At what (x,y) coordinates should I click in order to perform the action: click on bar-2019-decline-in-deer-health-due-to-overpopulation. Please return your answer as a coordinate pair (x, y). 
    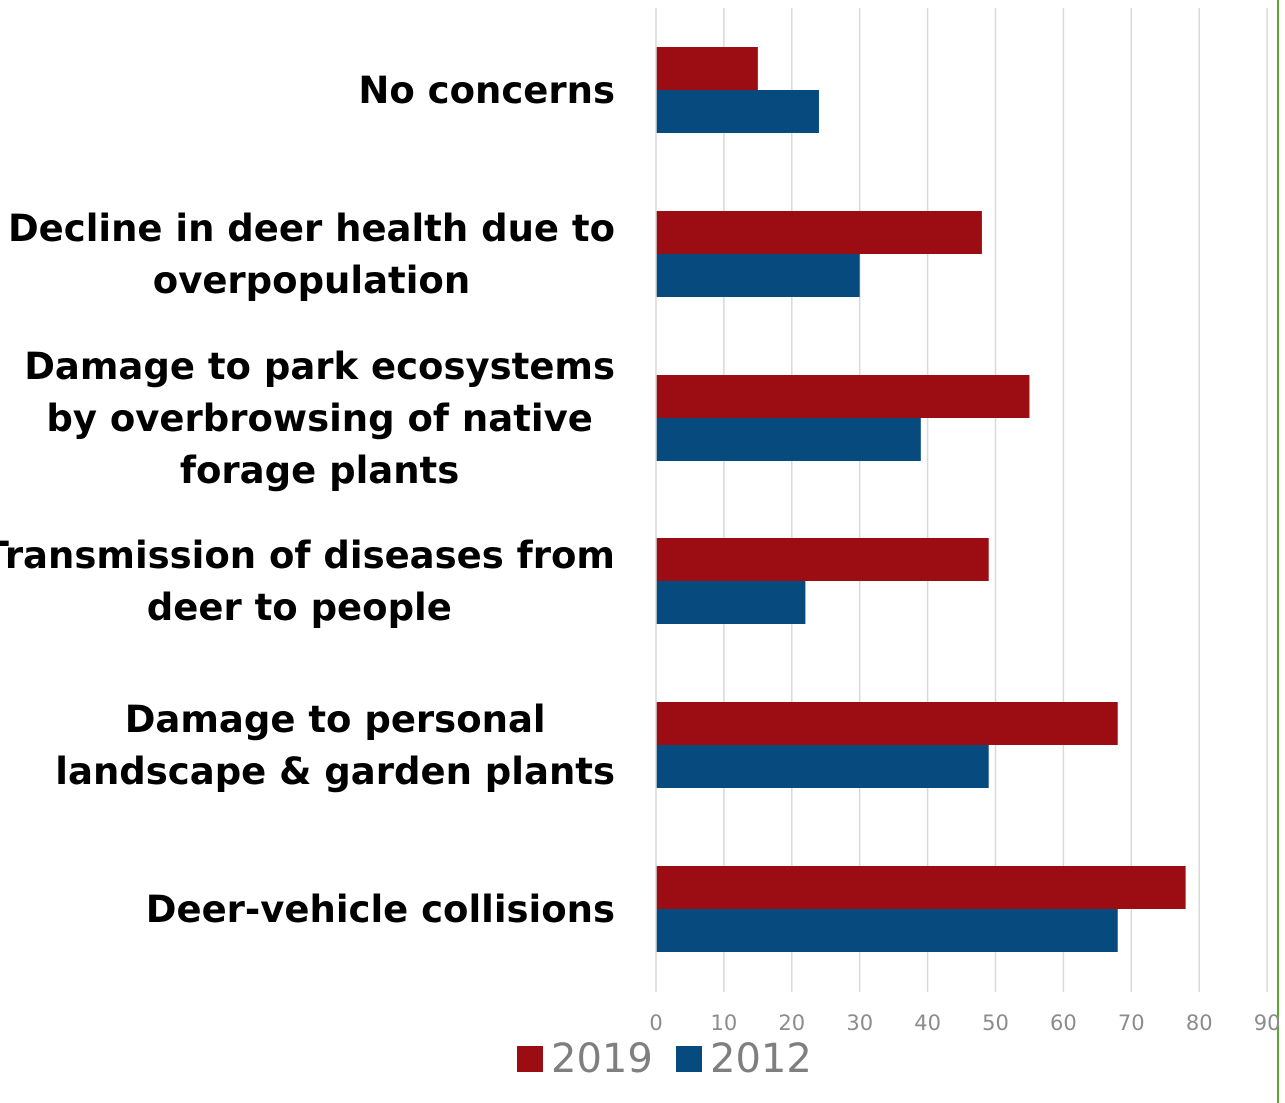
    Looking at the image, I should click on (819, 232).